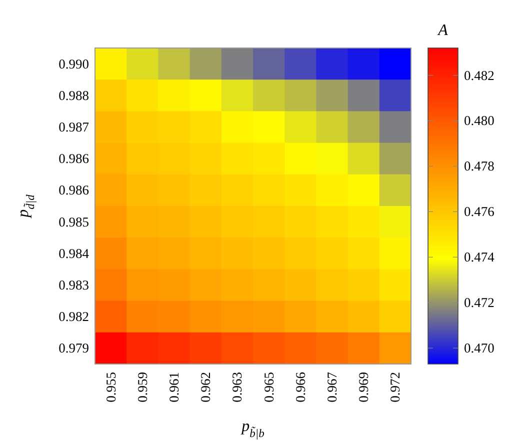 The height and width of the screenshot is (444, 505). I want to click on x-tick-label: 0.962, so click(206, 387).